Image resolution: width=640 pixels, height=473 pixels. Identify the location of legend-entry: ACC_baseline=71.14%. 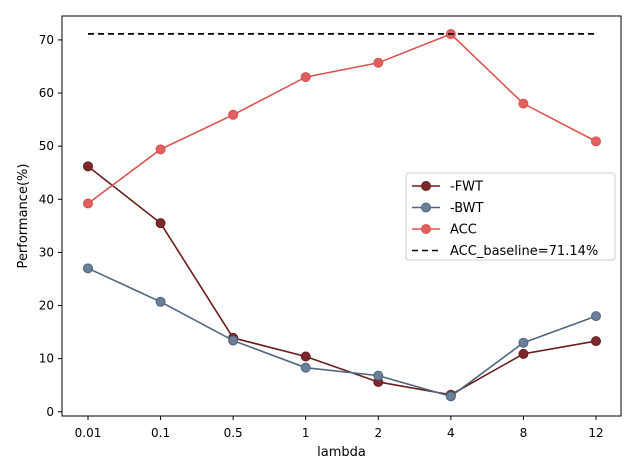
(524, 251).